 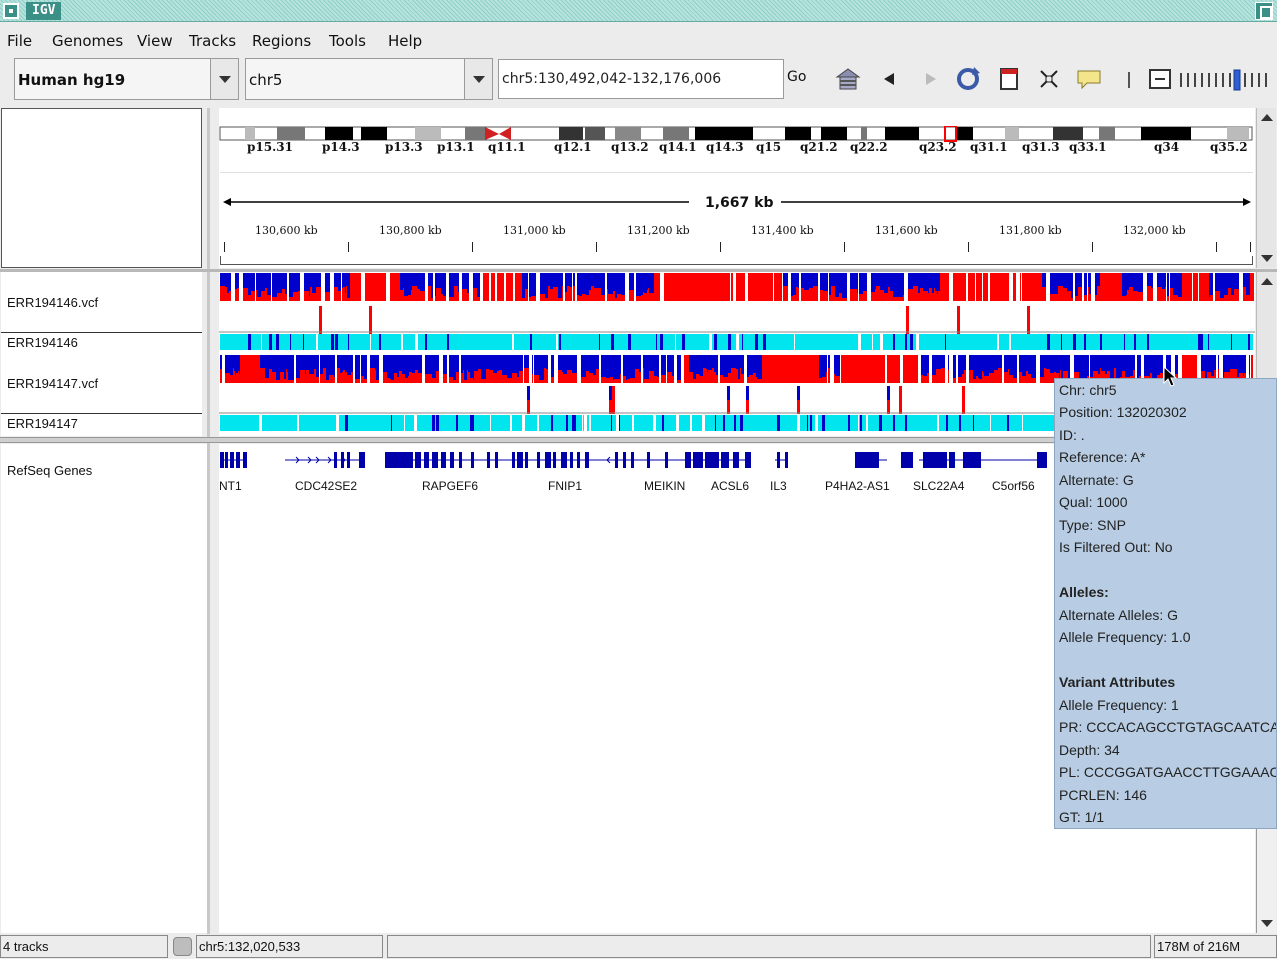 What do you see at coordinates (641, 79) in the screenshot?
I see `locus-input` at bounding box center [641, 79].